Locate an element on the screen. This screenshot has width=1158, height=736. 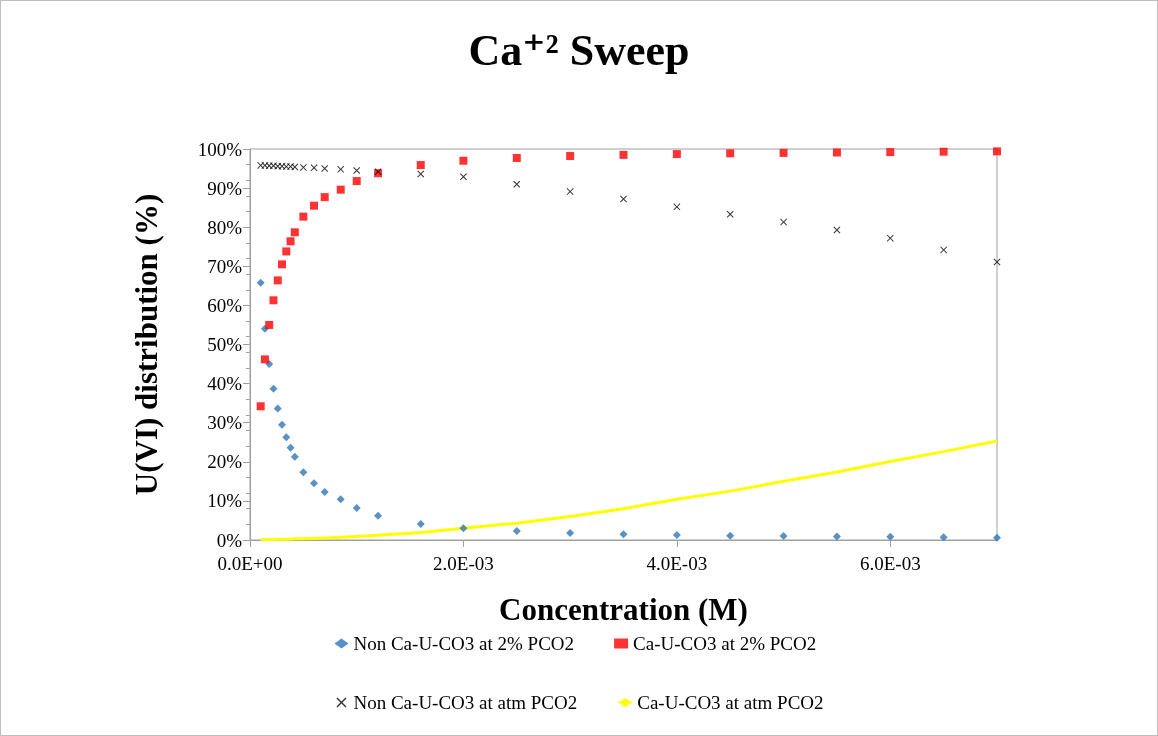
y-tick-label: 90% is located at coordinates (225, 188).